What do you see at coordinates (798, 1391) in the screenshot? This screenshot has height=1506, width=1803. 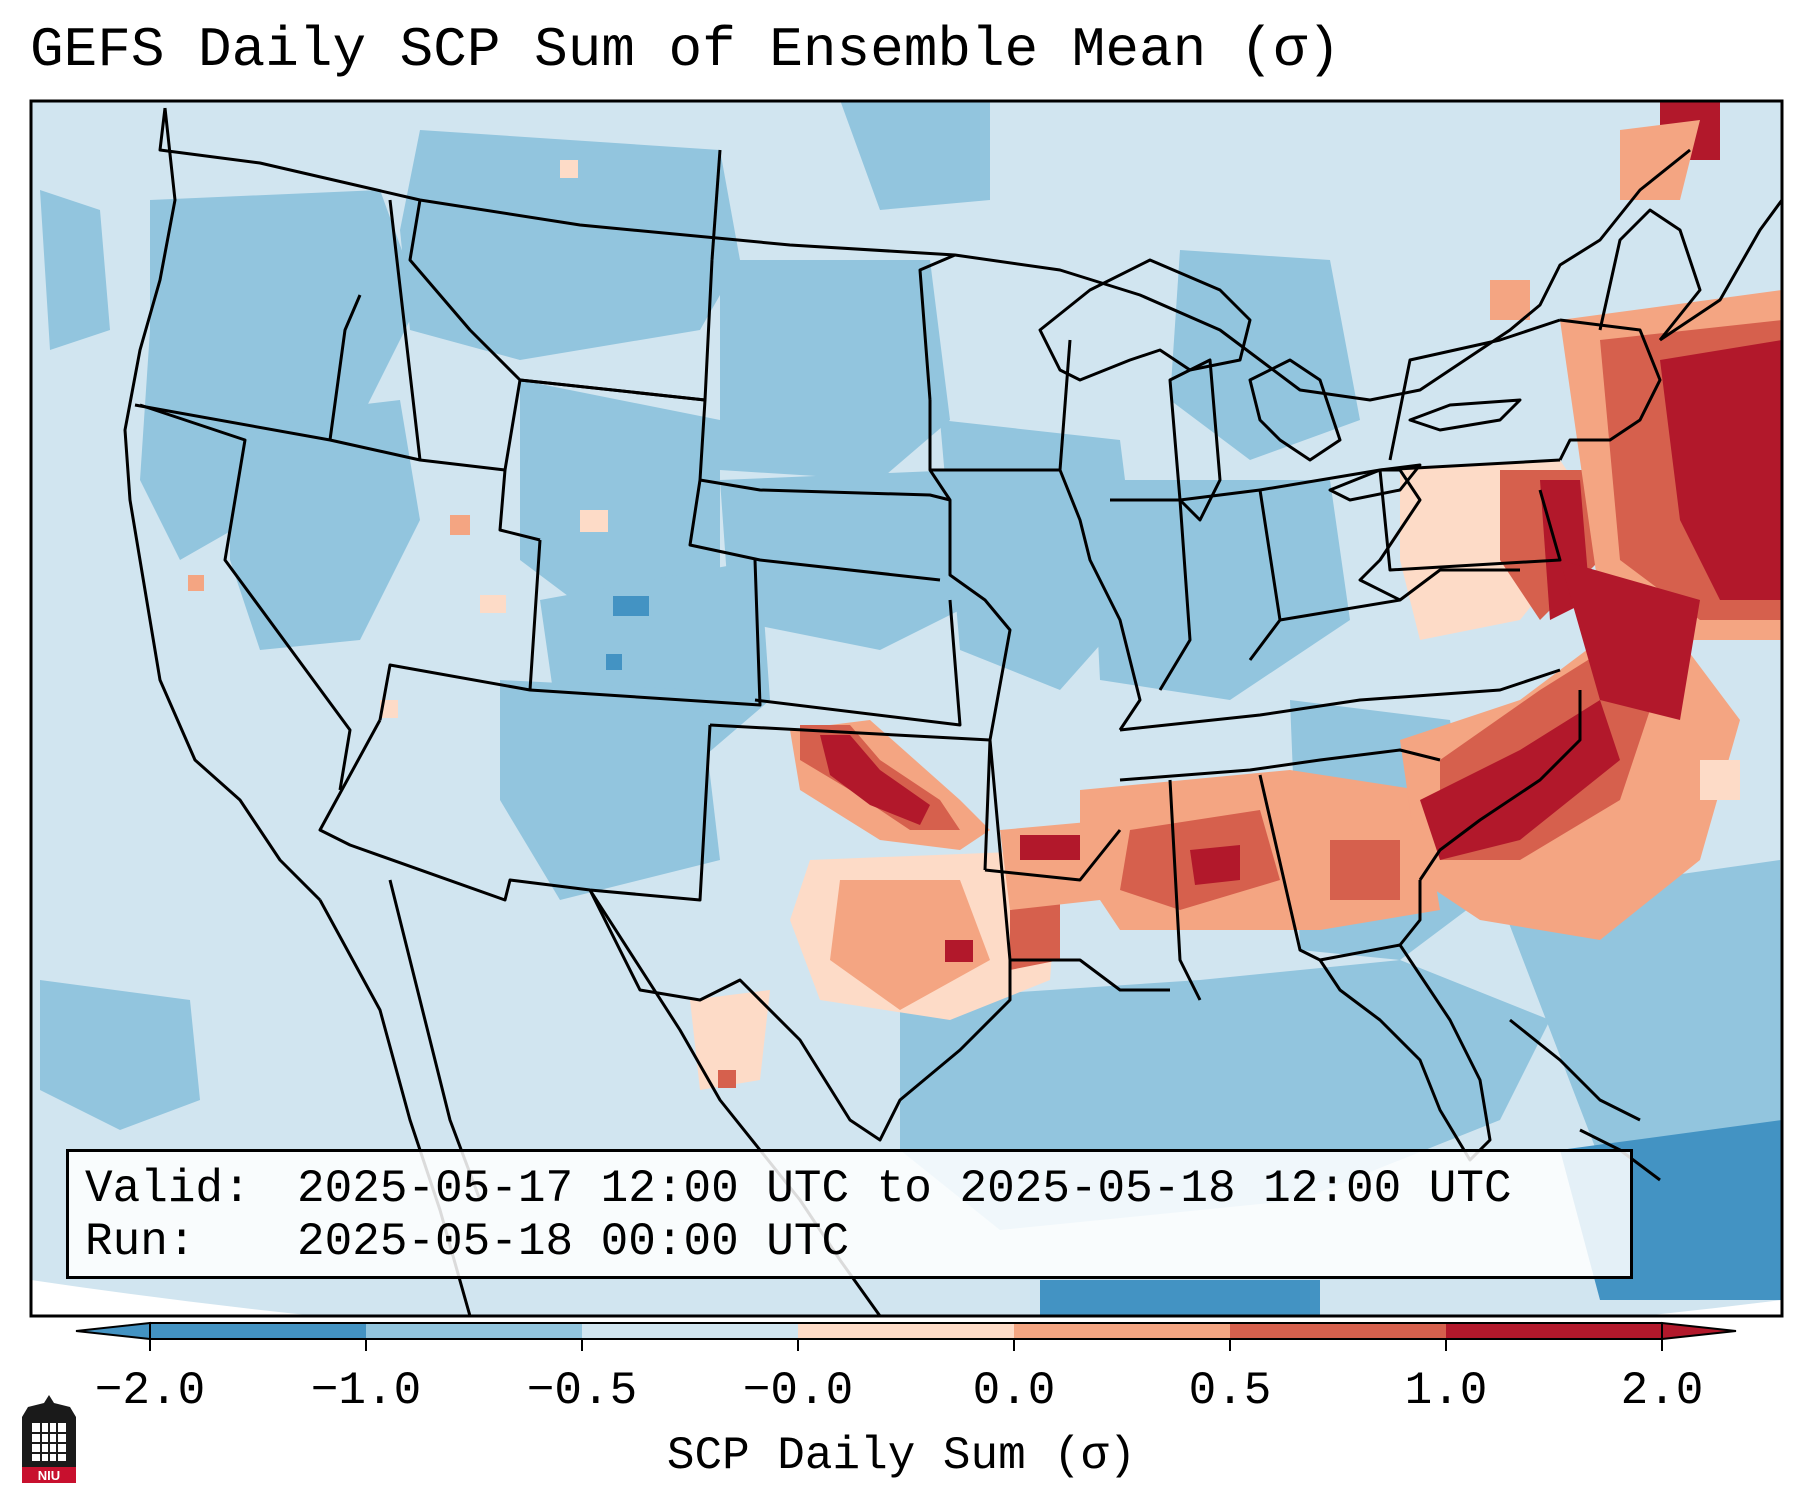 I see `colorbar-tick-label: −0.0` at bounding box center [798, 1391].